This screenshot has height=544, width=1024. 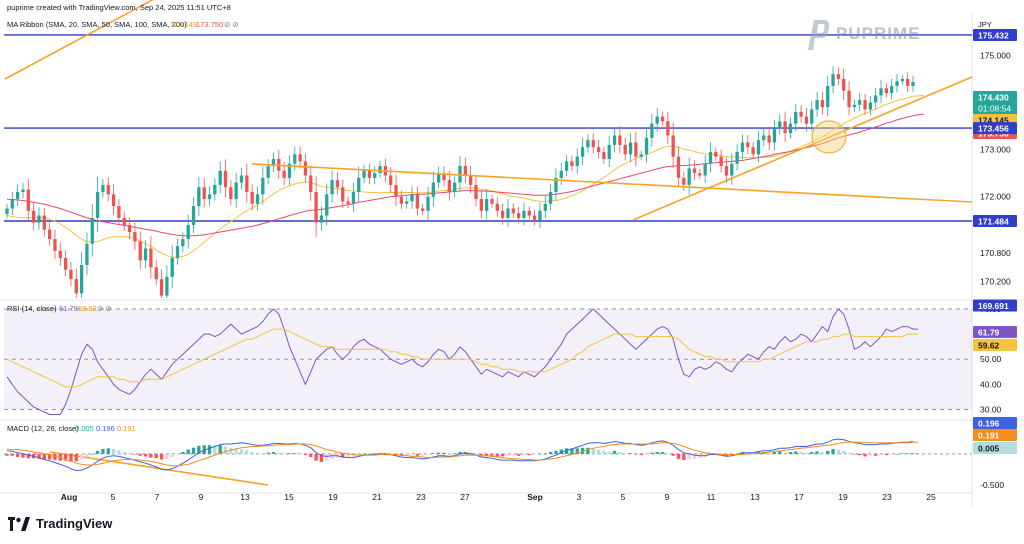 I want to click on rsi-legend-eye-icon: ⊘ ⊘, so click(x=104, y=308).